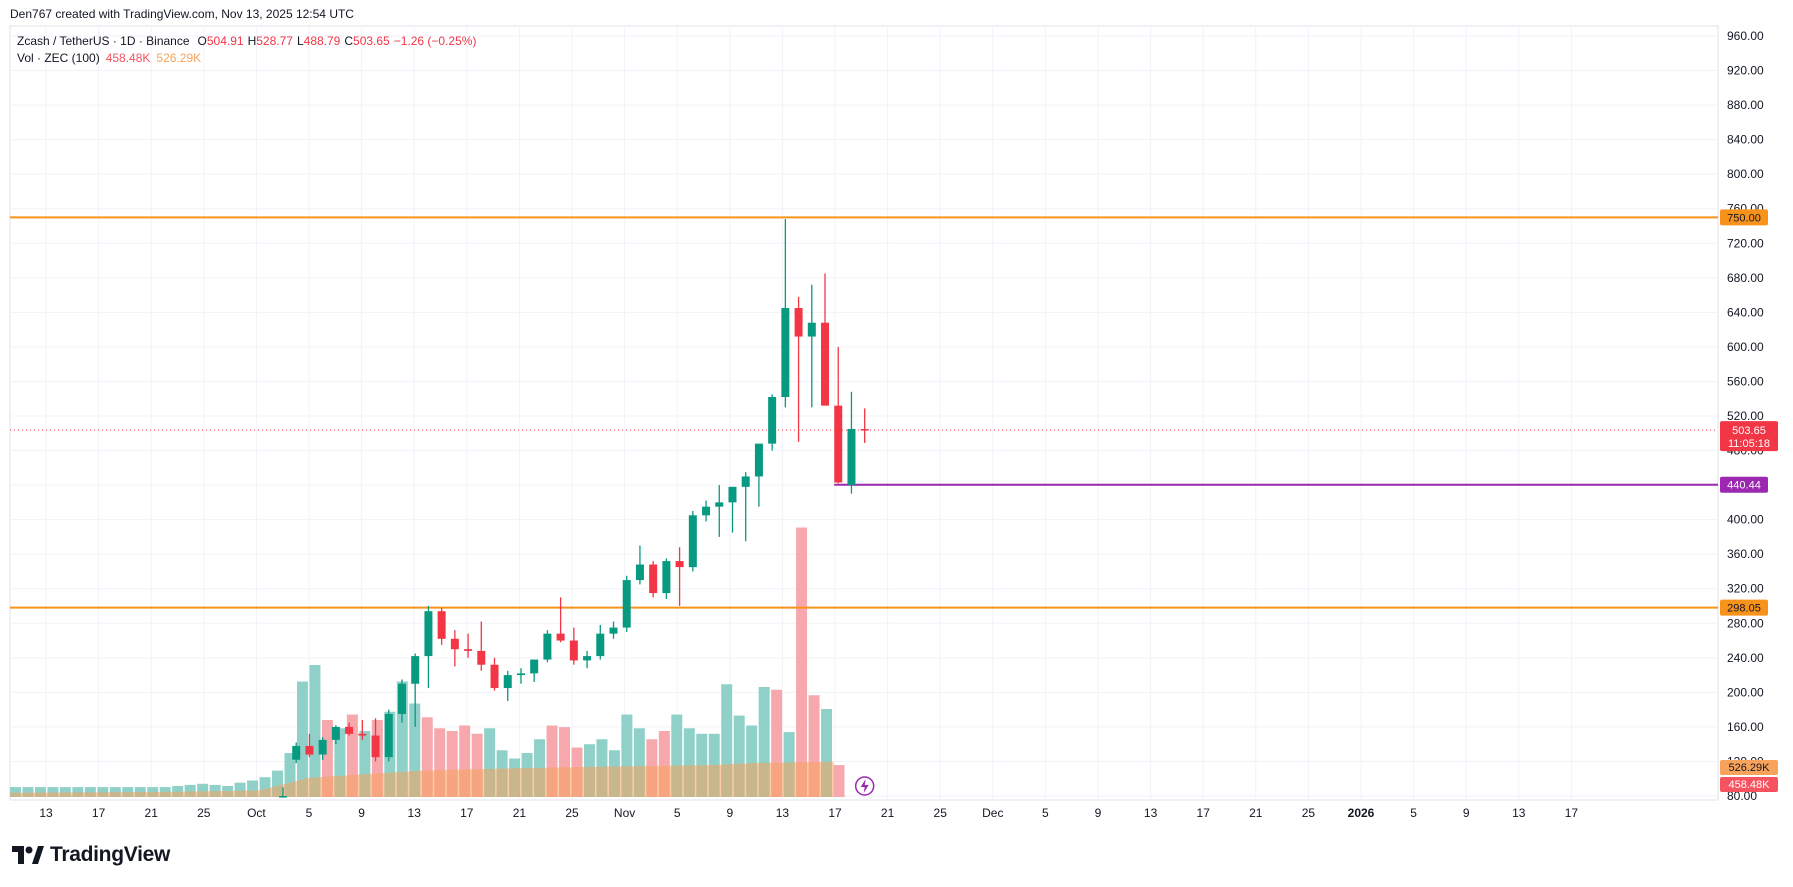 The width and height of the screenshot is (1793, 887). Describe the element at coordinates (91, 855) in the screenshot. I see `tradingview-logo: TradingView` at that location.